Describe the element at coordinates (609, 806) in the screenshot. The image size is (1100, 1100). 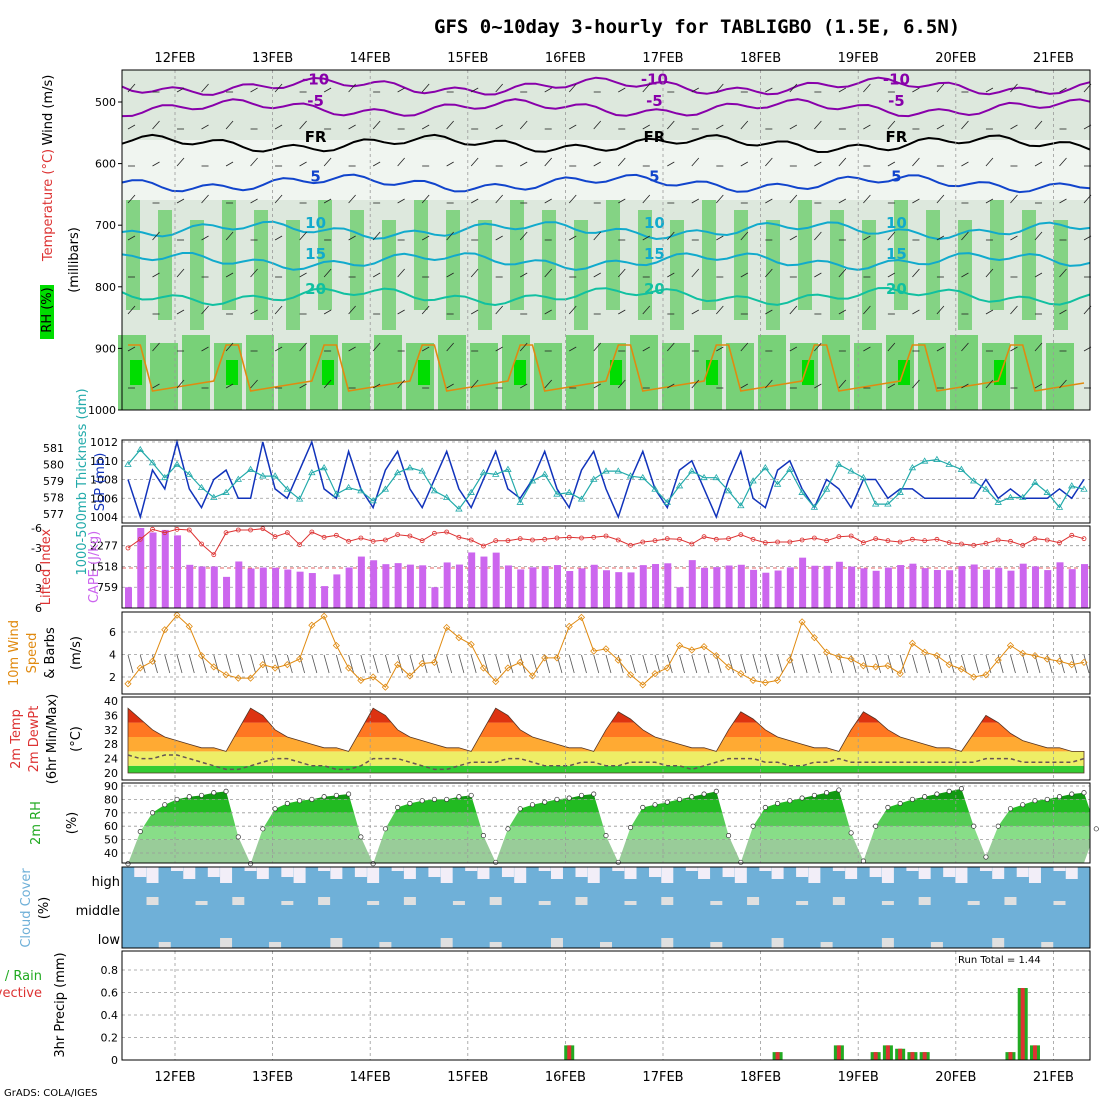
I see `rh2m-band` at that location.